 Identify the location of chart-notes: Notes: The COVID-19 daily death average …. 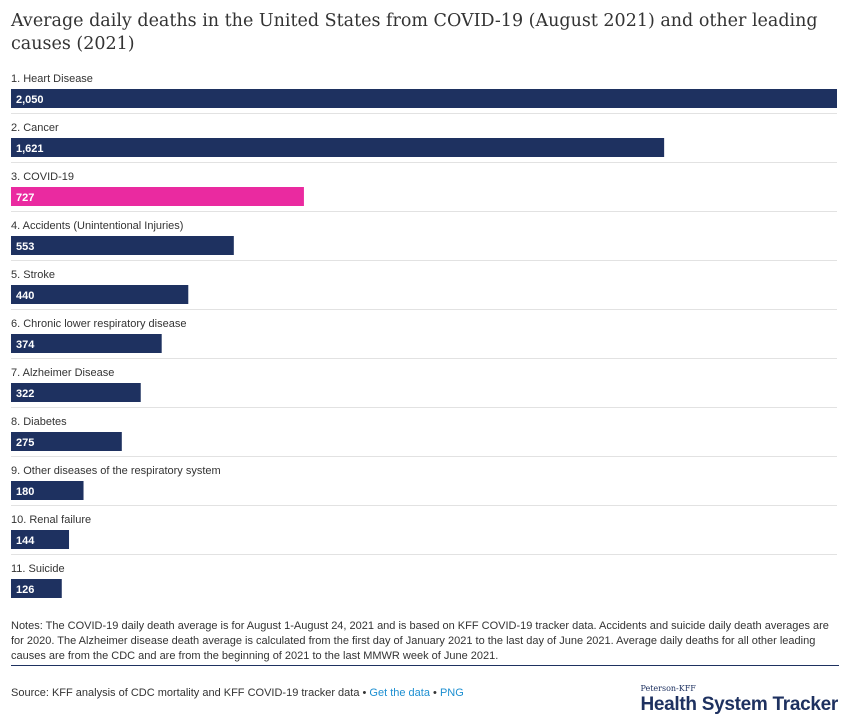
(420, 641).